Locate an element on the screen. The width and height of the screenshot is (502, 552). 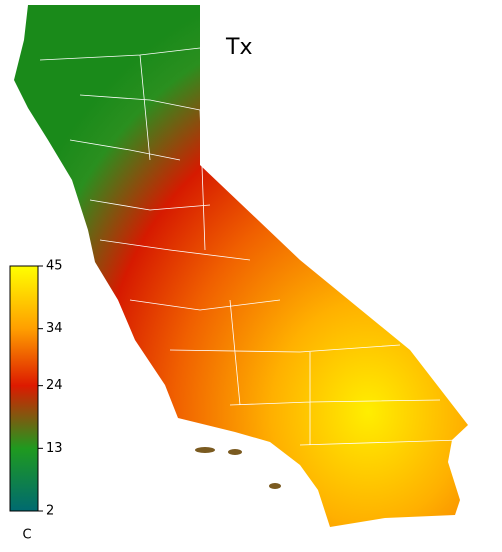
colorbar-tick-label: 24 is located at coordinates (54, 385).